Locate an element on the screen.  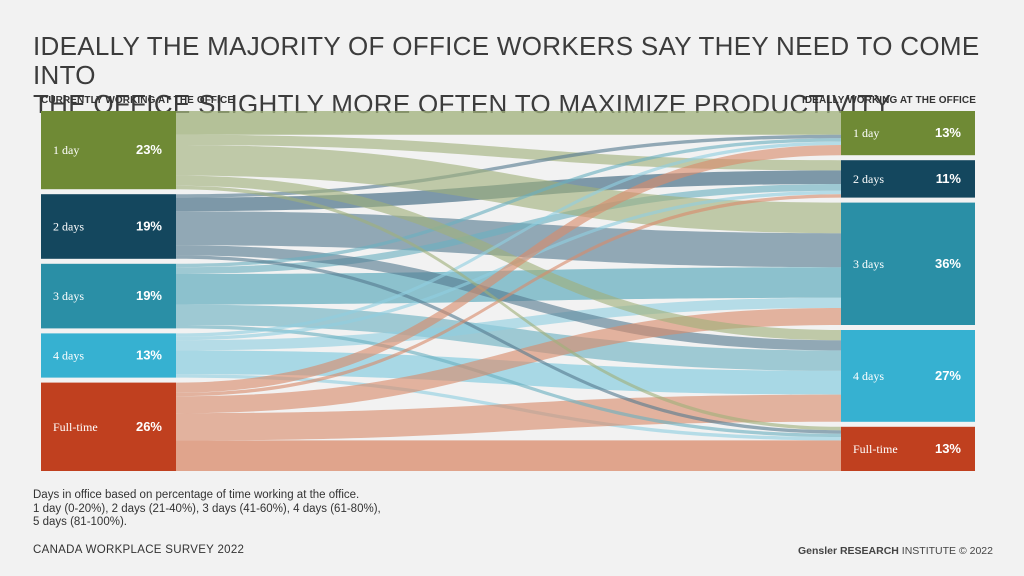
right-column-heading: IDEALLY WORKING AT THE OFFICE is located at coordinates (888, 100).